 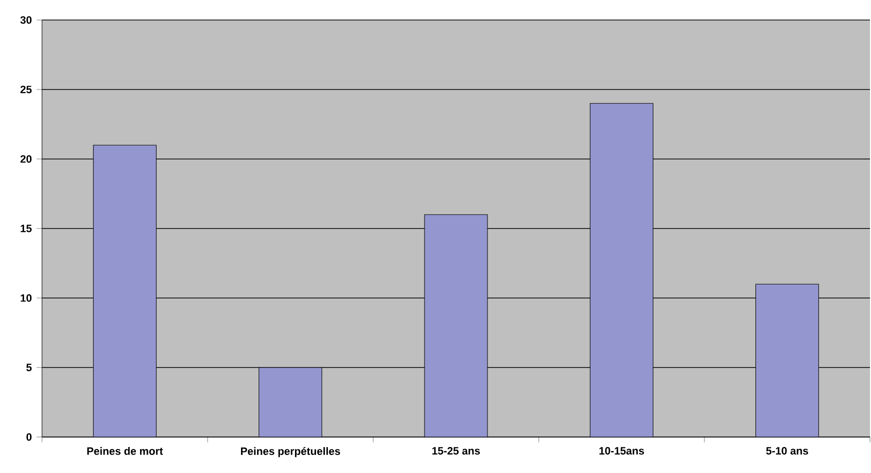 I want to click on y-tick-label: 5, so click(x=29, y=368).